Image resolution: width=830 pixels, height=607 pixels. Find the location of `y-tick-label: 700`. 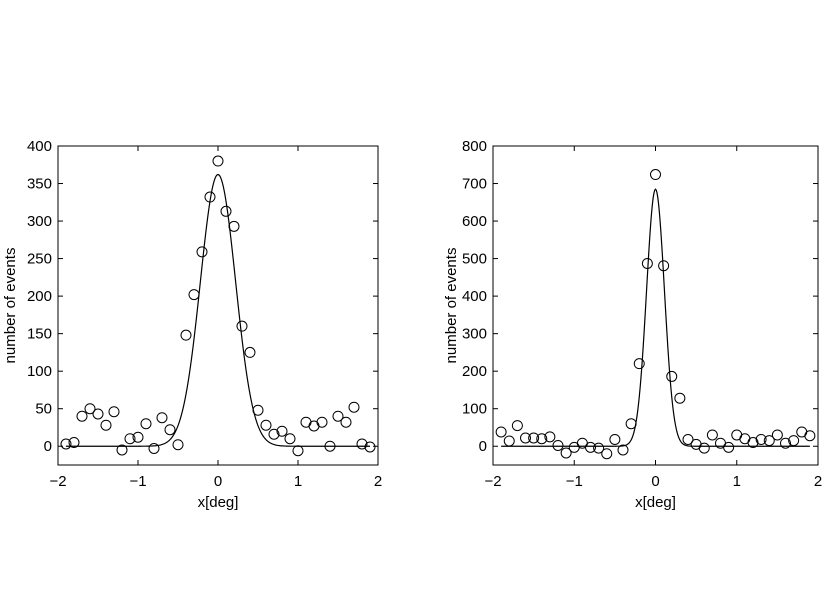

y-tick-label: 700 is located at coordinates (474, 184).